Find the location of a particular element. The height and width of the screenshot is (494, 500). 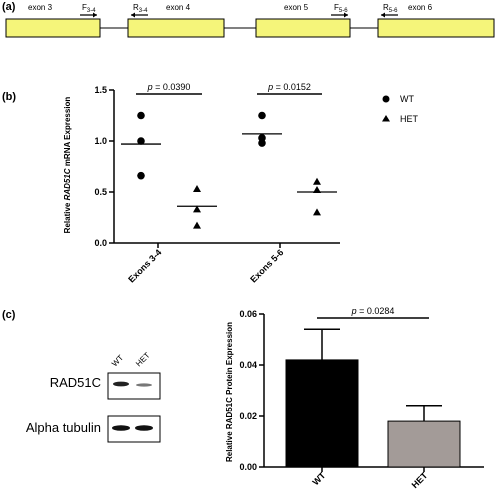

p-value-label: p = 0.0152 is located at coordinates (289, 87).